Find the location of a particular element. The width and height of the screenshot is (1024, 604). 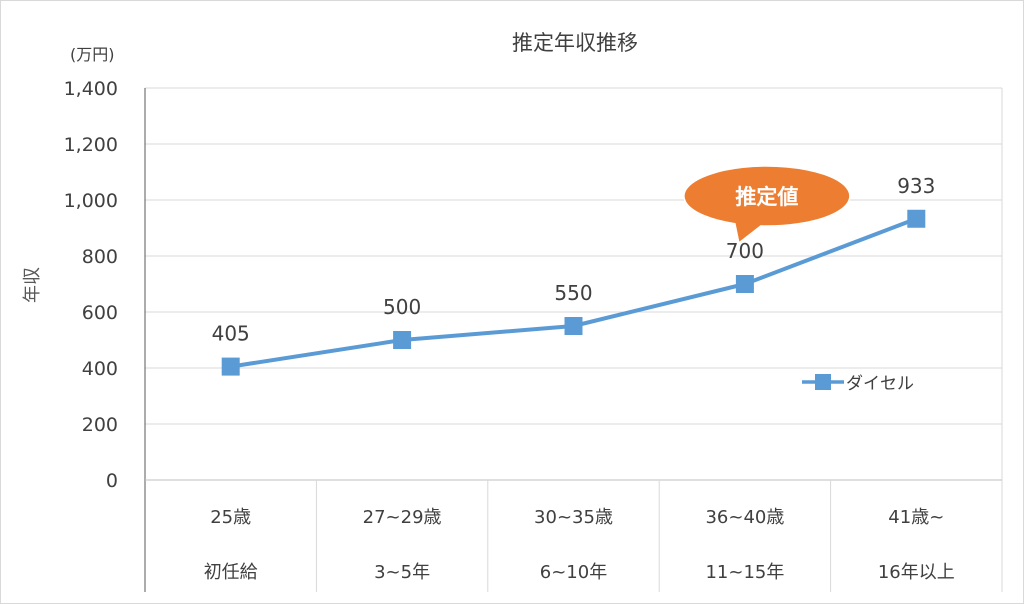

category-label-primary: 36~40歳 is located at coordinates (744, 517).